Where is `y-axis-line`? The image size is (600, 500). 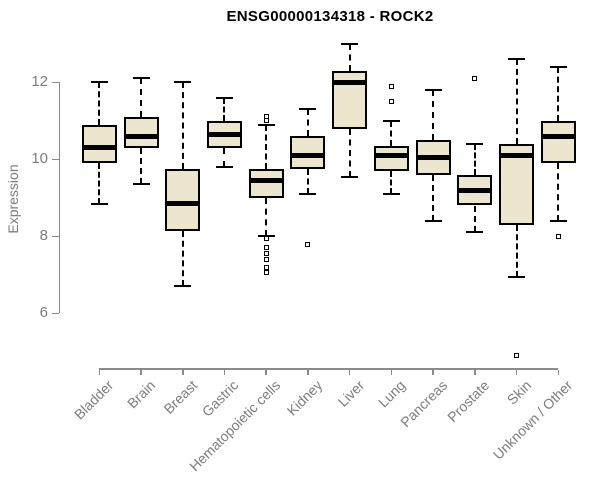
y-axis-line is located at coordinates (59, 198).